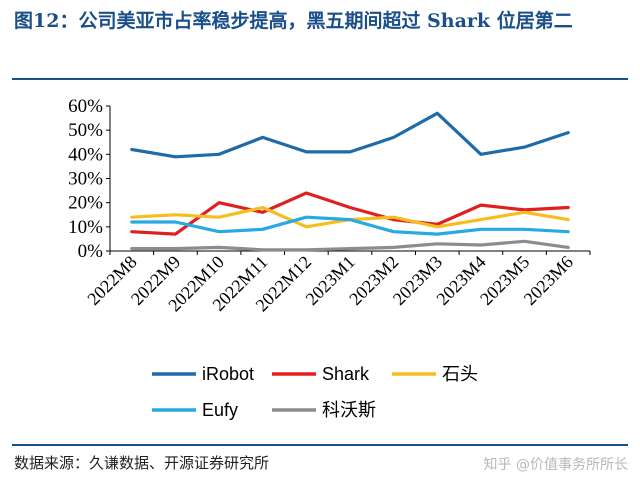 Image resolution: width=640 pixels, height=489 pixels. I want to click on legend-label: 科沃斯, so click(349, 410).